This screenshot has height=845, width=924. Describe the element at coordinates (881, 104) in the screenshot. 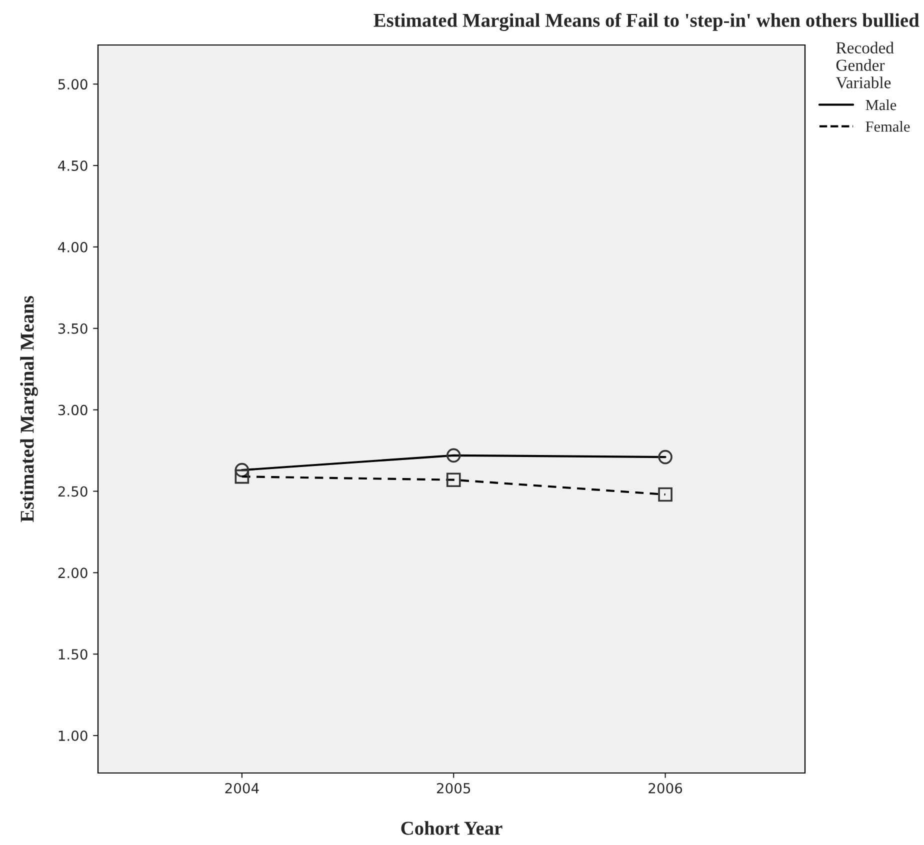

I see `legend-label: Male` at that location.